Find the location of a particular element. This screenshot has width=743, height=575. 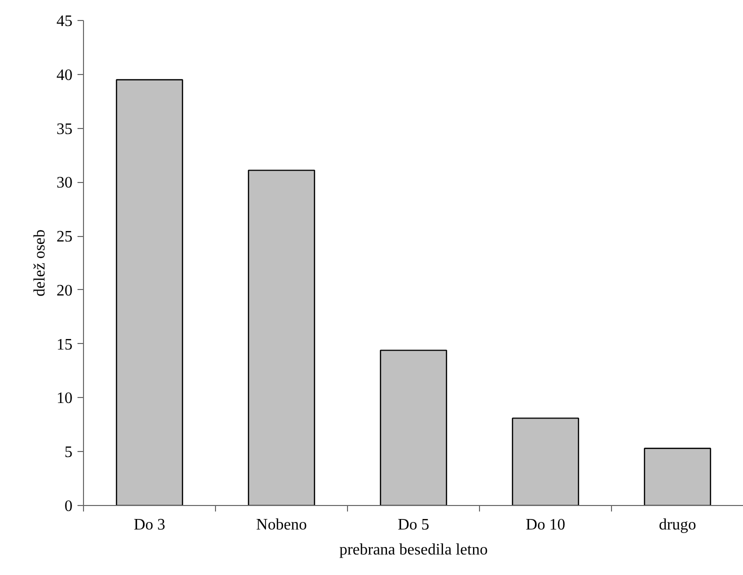

x-tick-label: Do 3 is located at coordinates (150, 525).